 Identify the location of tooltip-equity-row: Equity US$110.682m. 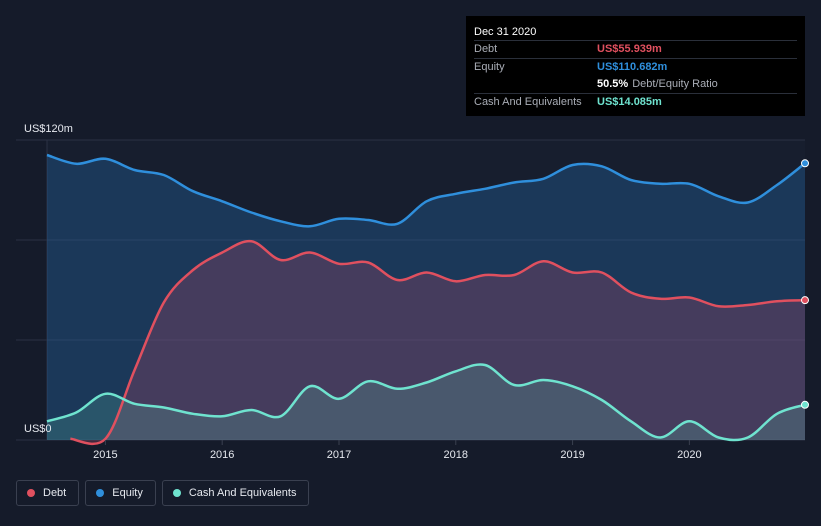
(635, 67).